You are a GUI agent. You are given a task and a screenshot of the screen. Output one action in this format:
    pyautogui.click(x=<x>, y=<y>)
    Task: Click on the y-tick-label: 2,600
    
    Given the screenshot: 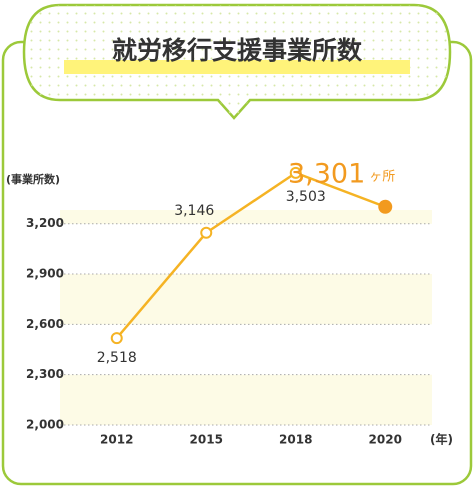 What is the action you would take?
    pyautogui.click(x=45, y=324)
    